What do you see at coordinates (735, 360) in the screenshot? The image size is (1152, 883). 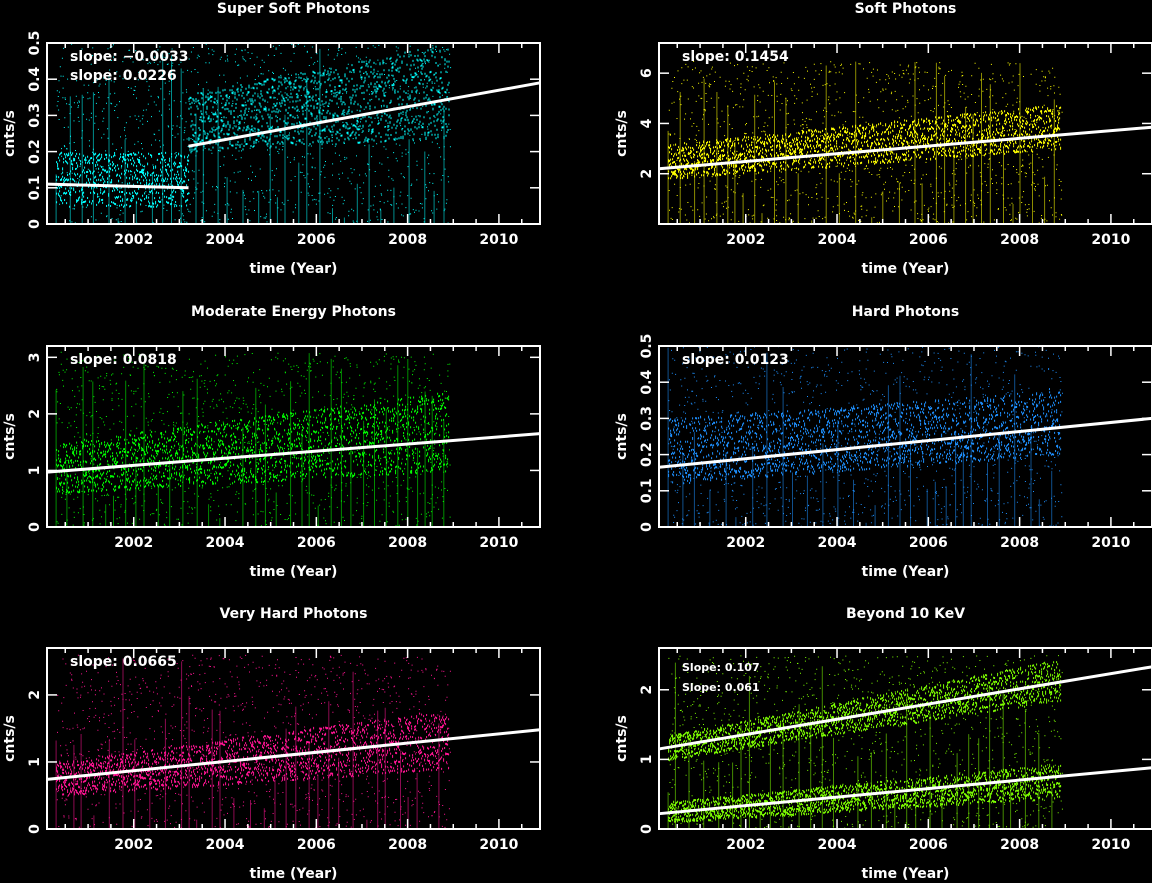 I see `slope-annotation: slope: 0.0123` at bounding box center [735, 360].